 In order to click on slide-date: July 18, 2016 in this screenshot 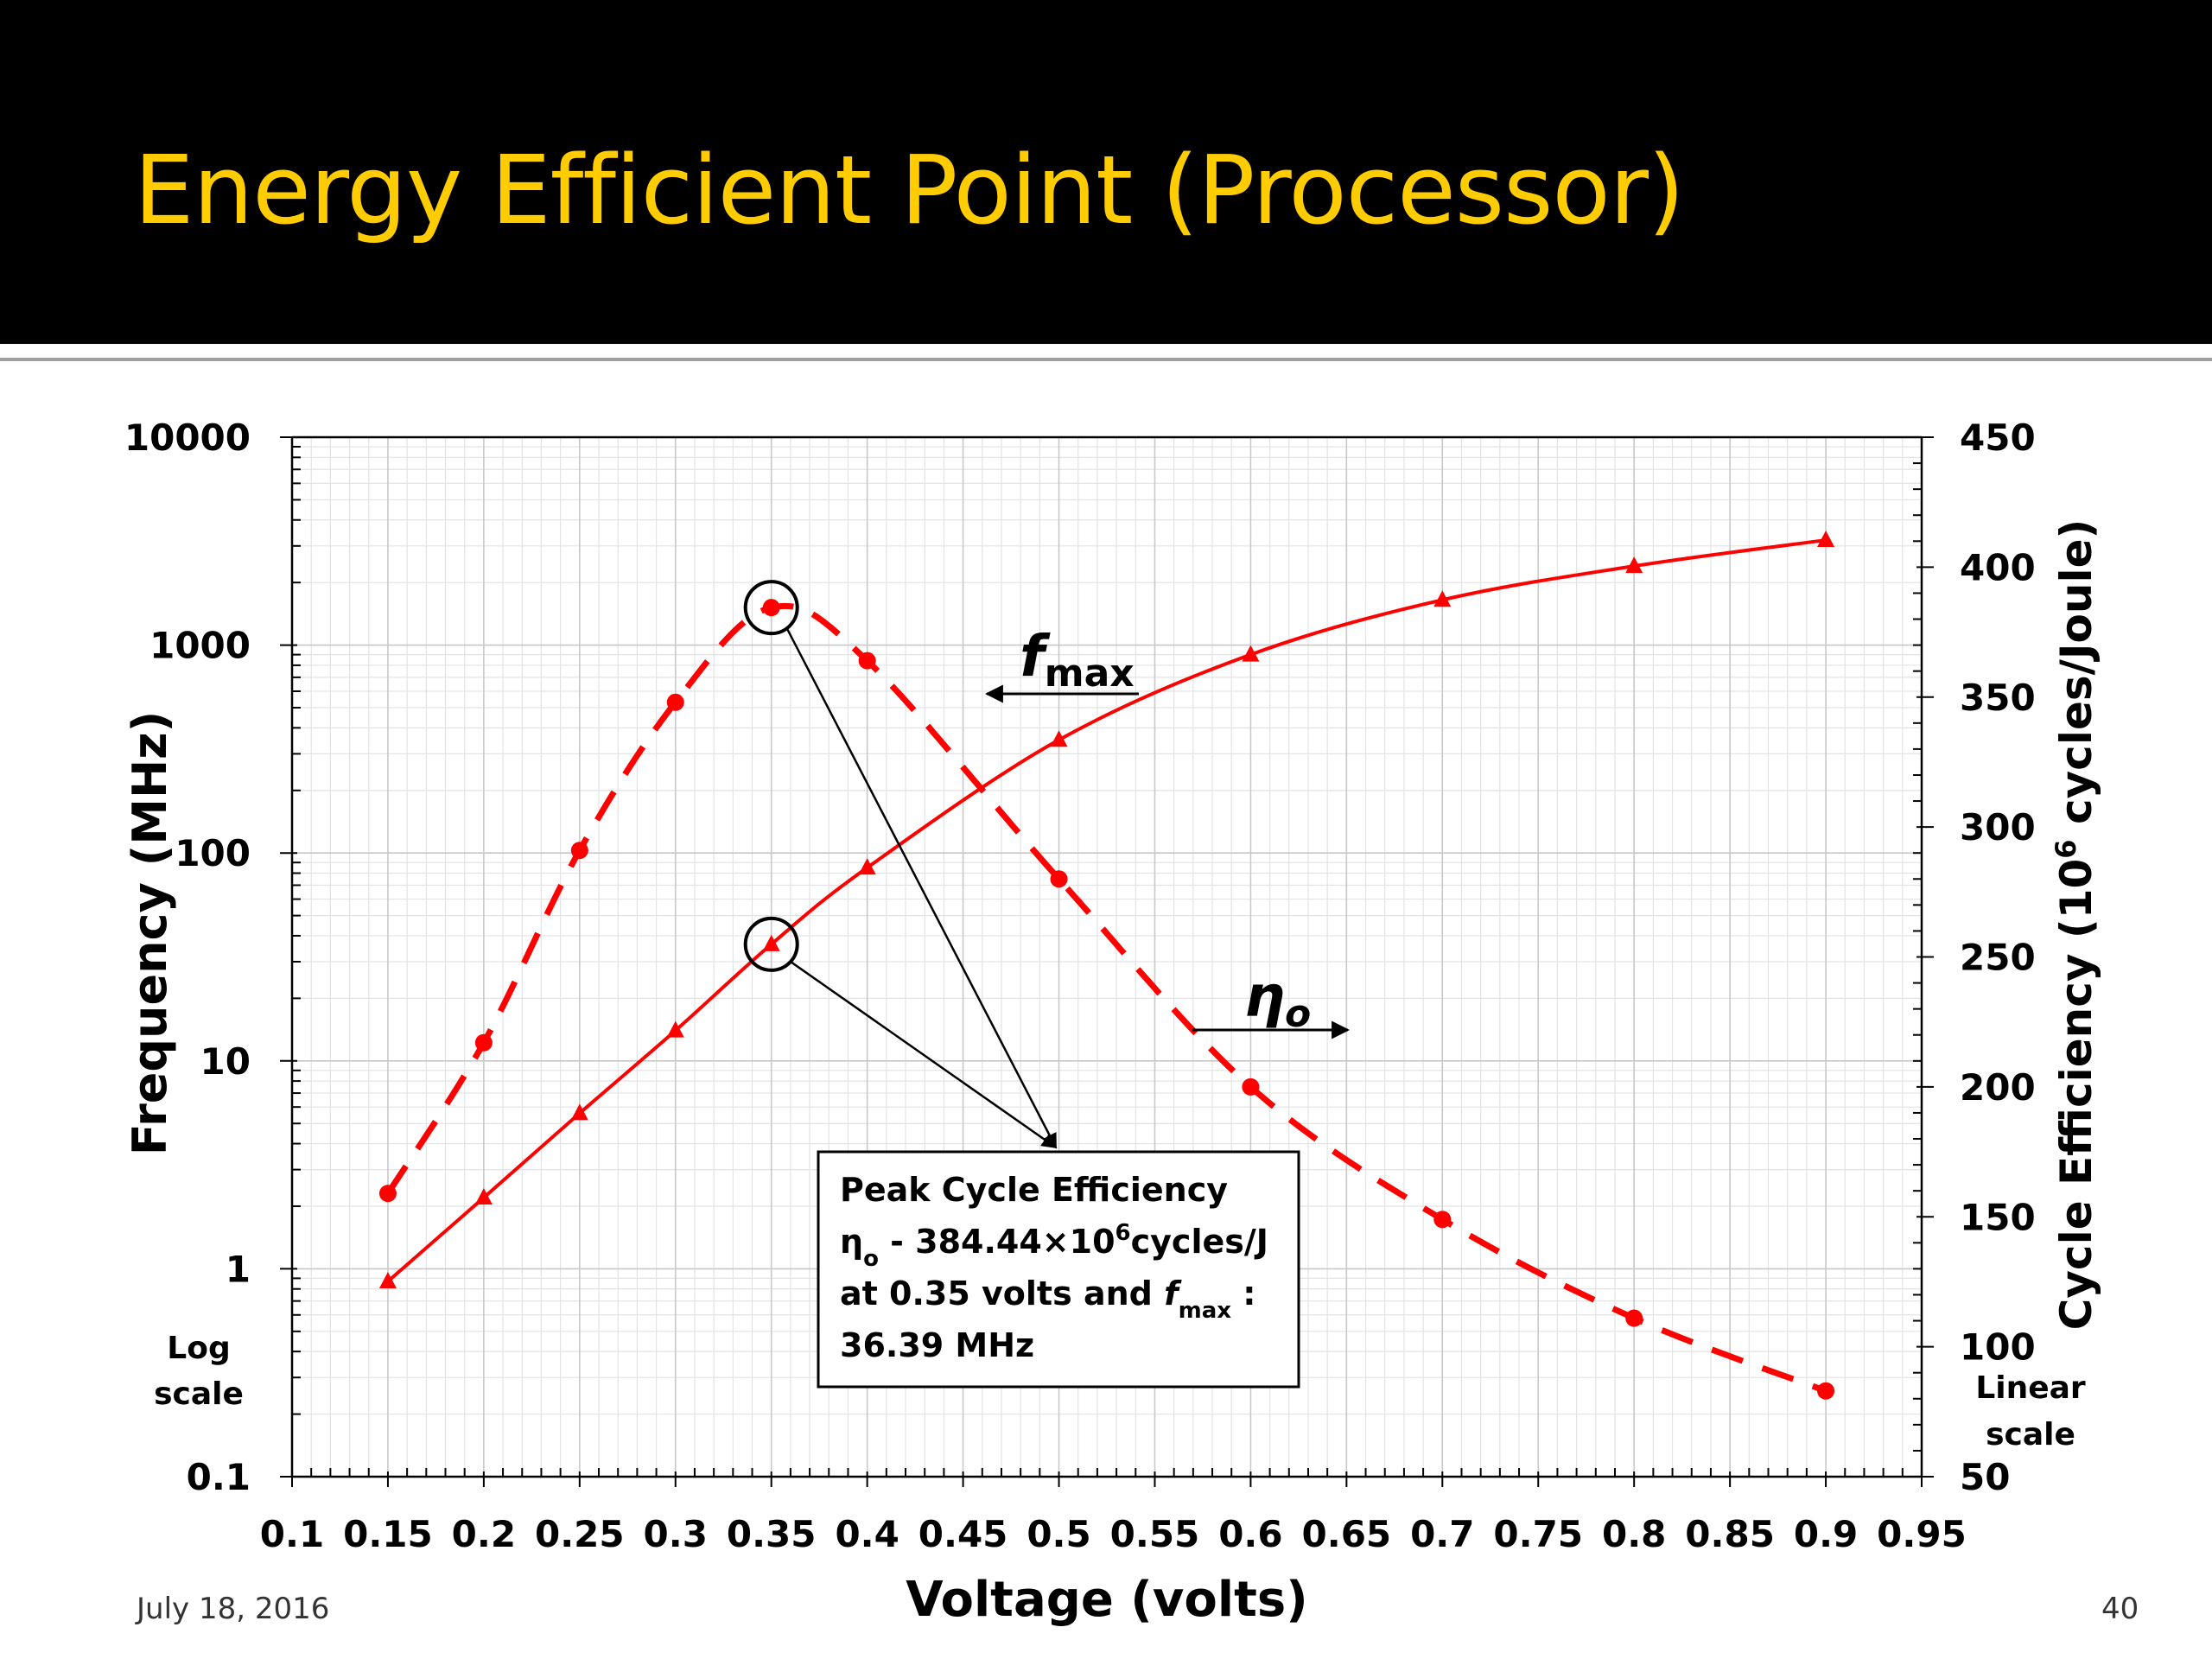, I will do `click(233, 1609)`.